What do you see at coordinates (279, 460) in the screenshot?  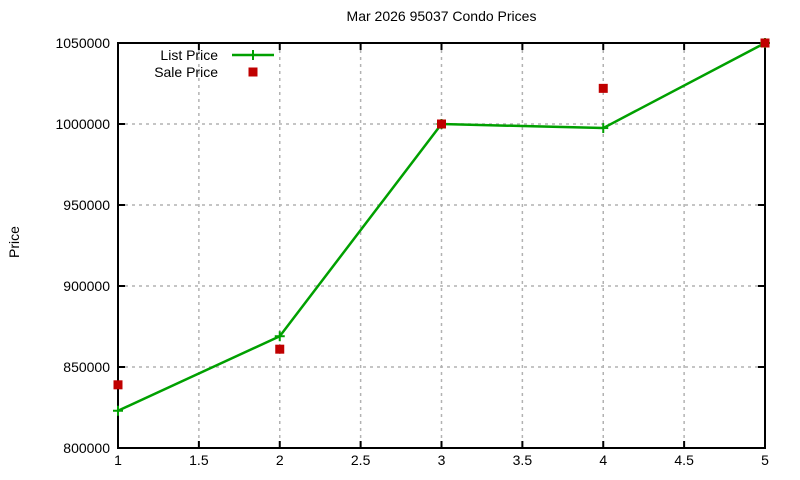 I see `x-tick-label: 2` at bounding box center [279, 460].